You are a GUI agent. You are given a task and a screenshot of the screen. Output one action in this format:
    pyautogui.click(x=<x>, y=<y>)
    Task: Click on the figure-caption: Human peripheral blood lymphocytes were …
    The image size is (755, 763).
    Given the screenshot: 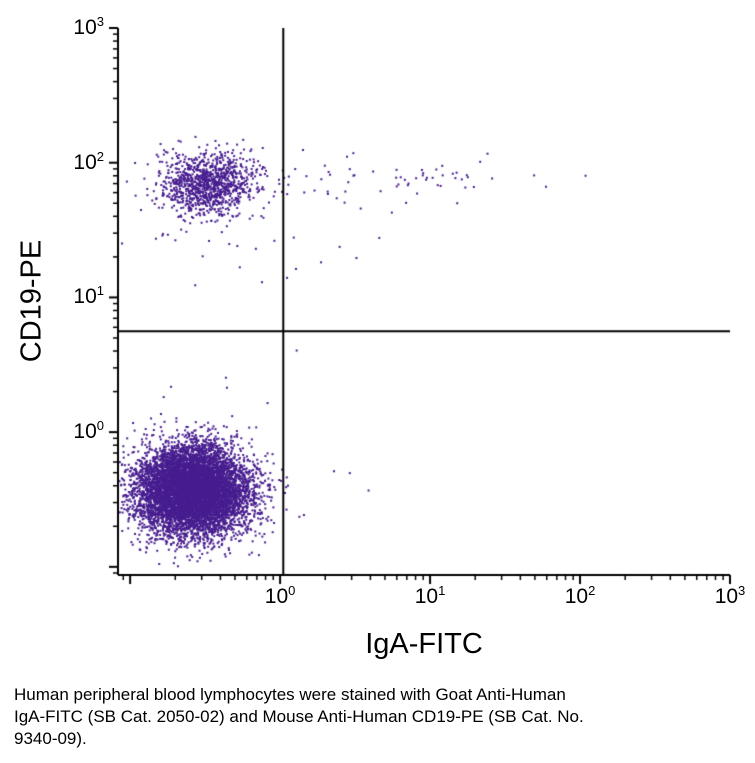 What is the action you would take?
    pyautogui.click(x=299, y=716)
    